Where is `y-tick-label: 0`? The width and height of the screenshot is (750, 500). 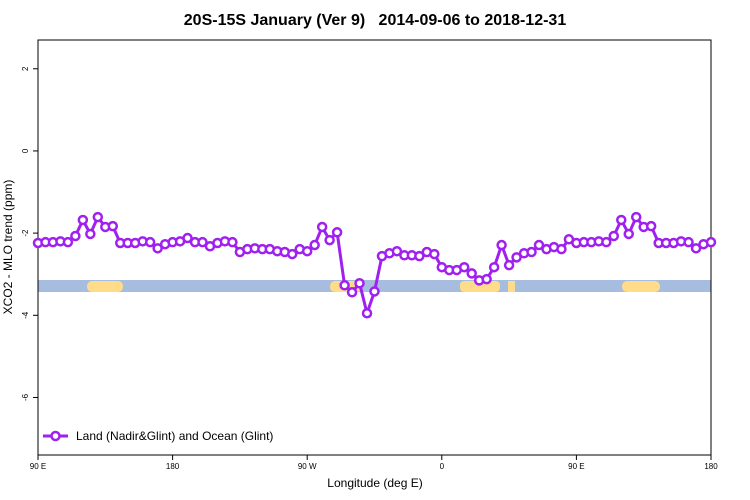 y-tick-label: 0 is located at coordinates (25, 150).